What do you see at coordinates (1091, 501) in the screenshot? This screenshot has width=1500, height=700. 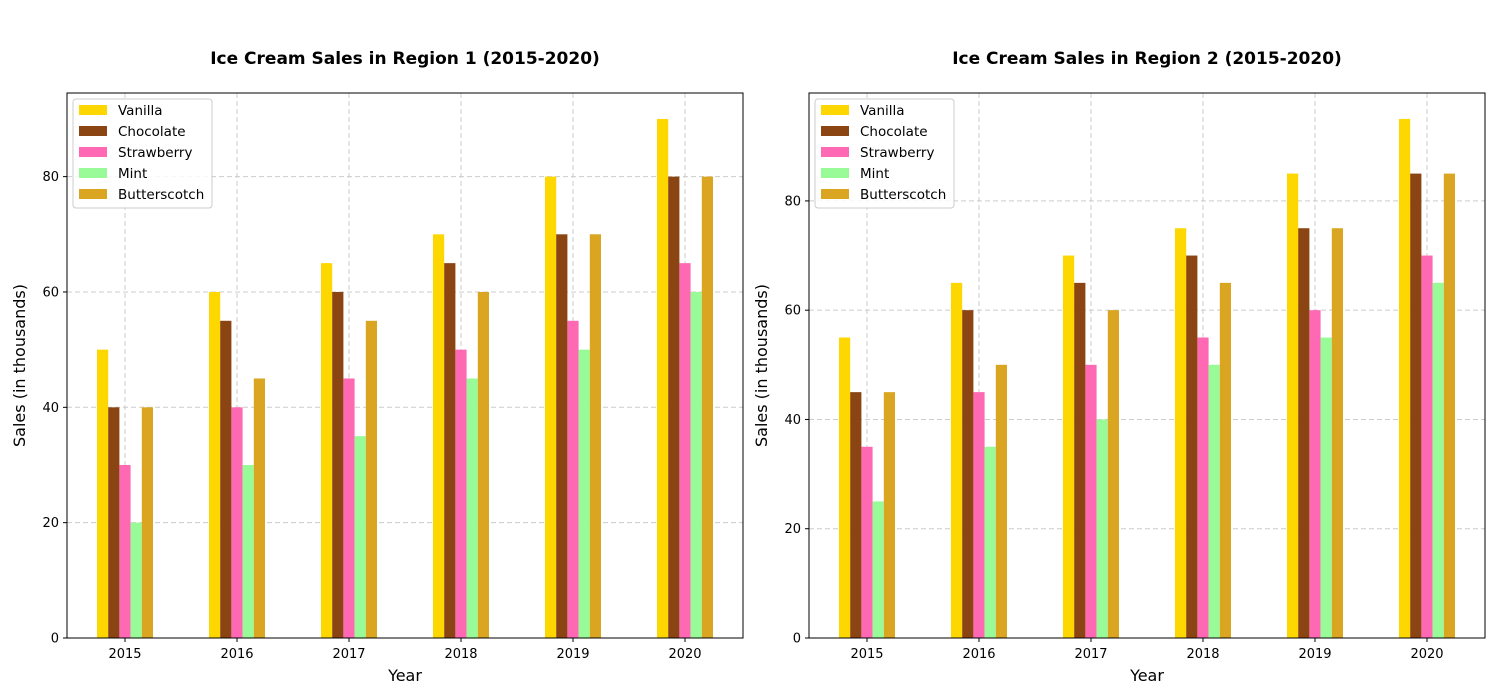 I see `bar-strawberry-2017` at bounding box center [1091, 501].